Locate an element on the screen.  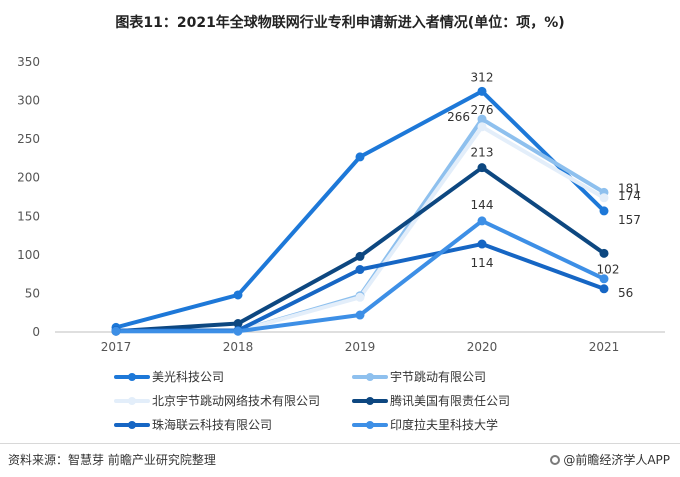
data-label: 174 is located at coordinates (629, 196).